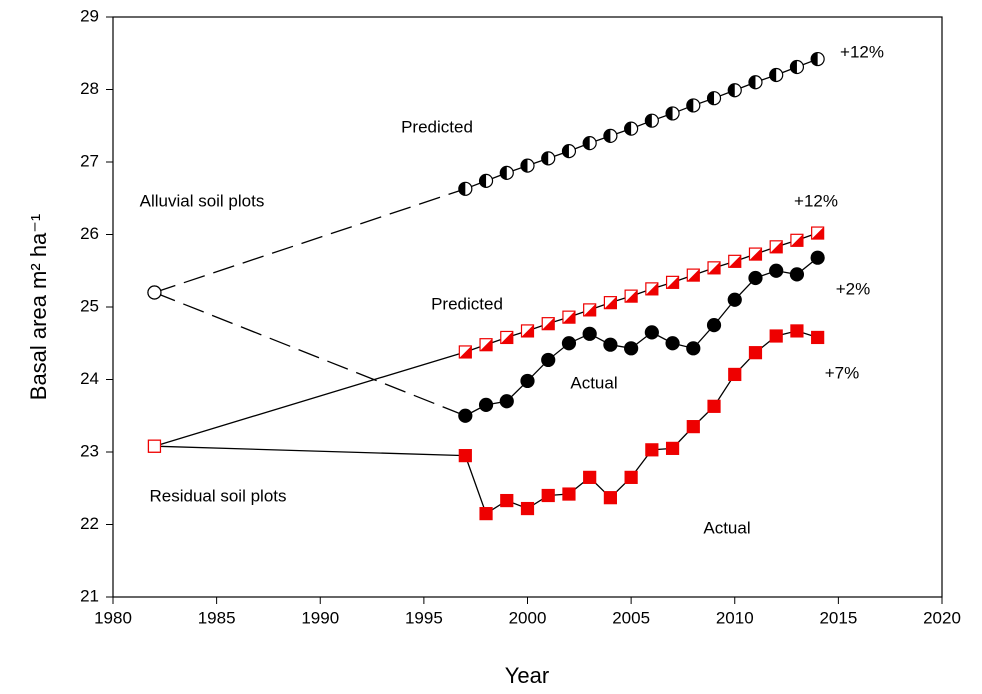  What do you see at coordinates (89, 160) in the screenshot?
I see `y-tick-label: 27` at bounding box center [89, 160].